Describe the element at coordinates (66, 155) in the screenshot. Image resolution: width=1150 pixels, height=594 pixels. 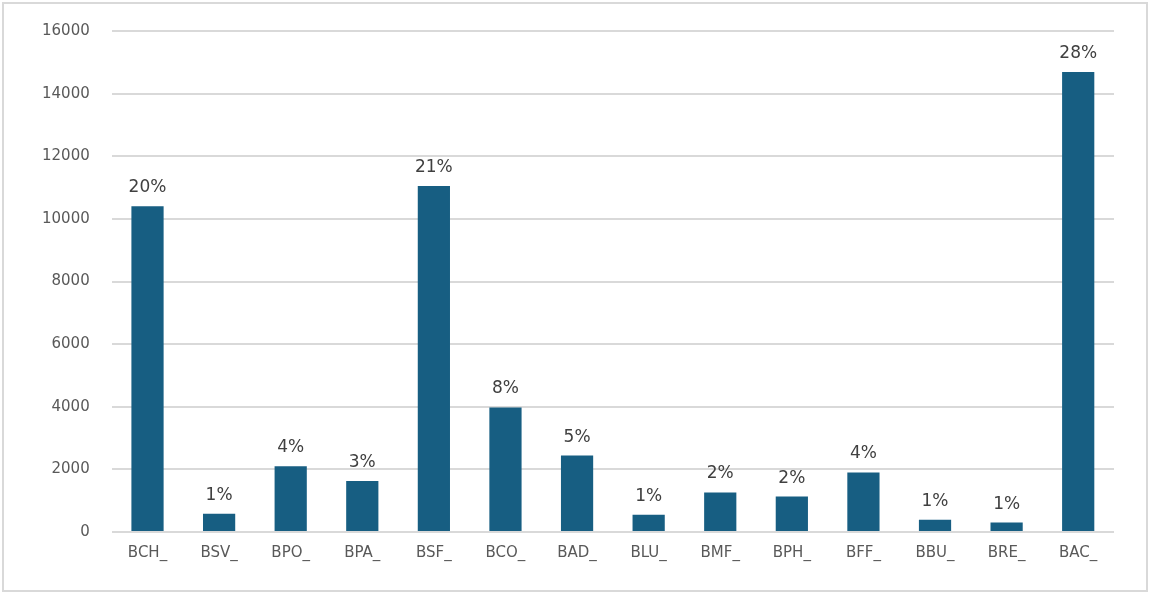
I see `y-tick-label: 12000` at that location.